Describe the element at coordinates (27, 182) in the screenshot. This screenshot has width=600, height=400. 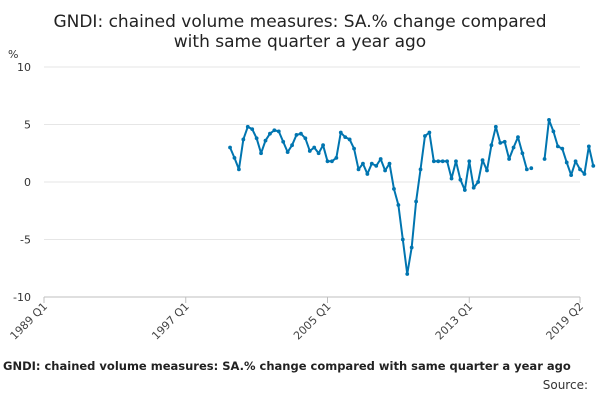
I see `y-tick-label: 0` at that location.